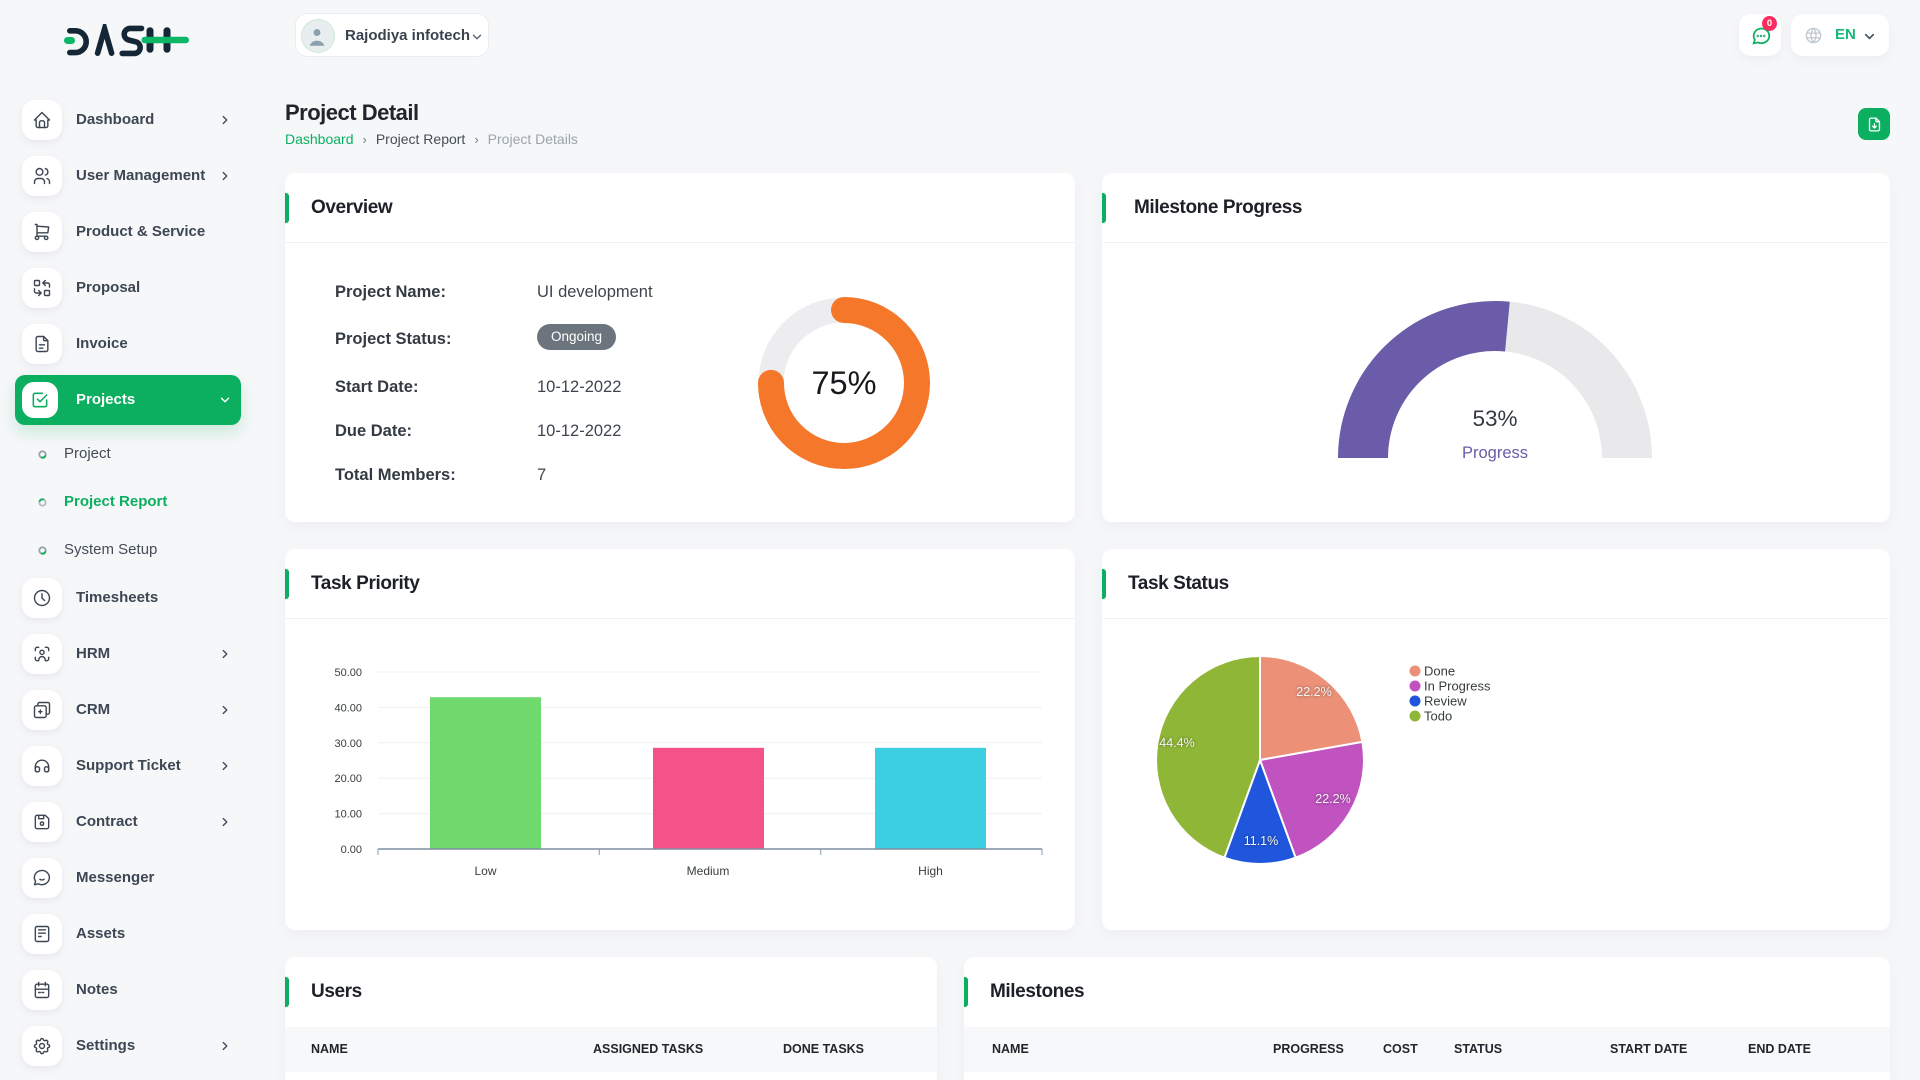  I want to click on svg-text: 0.00, so click(351, 850).